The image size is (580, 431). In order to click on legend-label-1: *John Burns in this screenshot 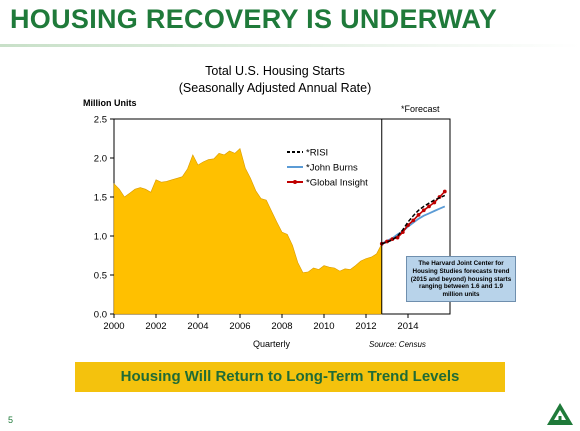, I will do `click(332, 168)`.